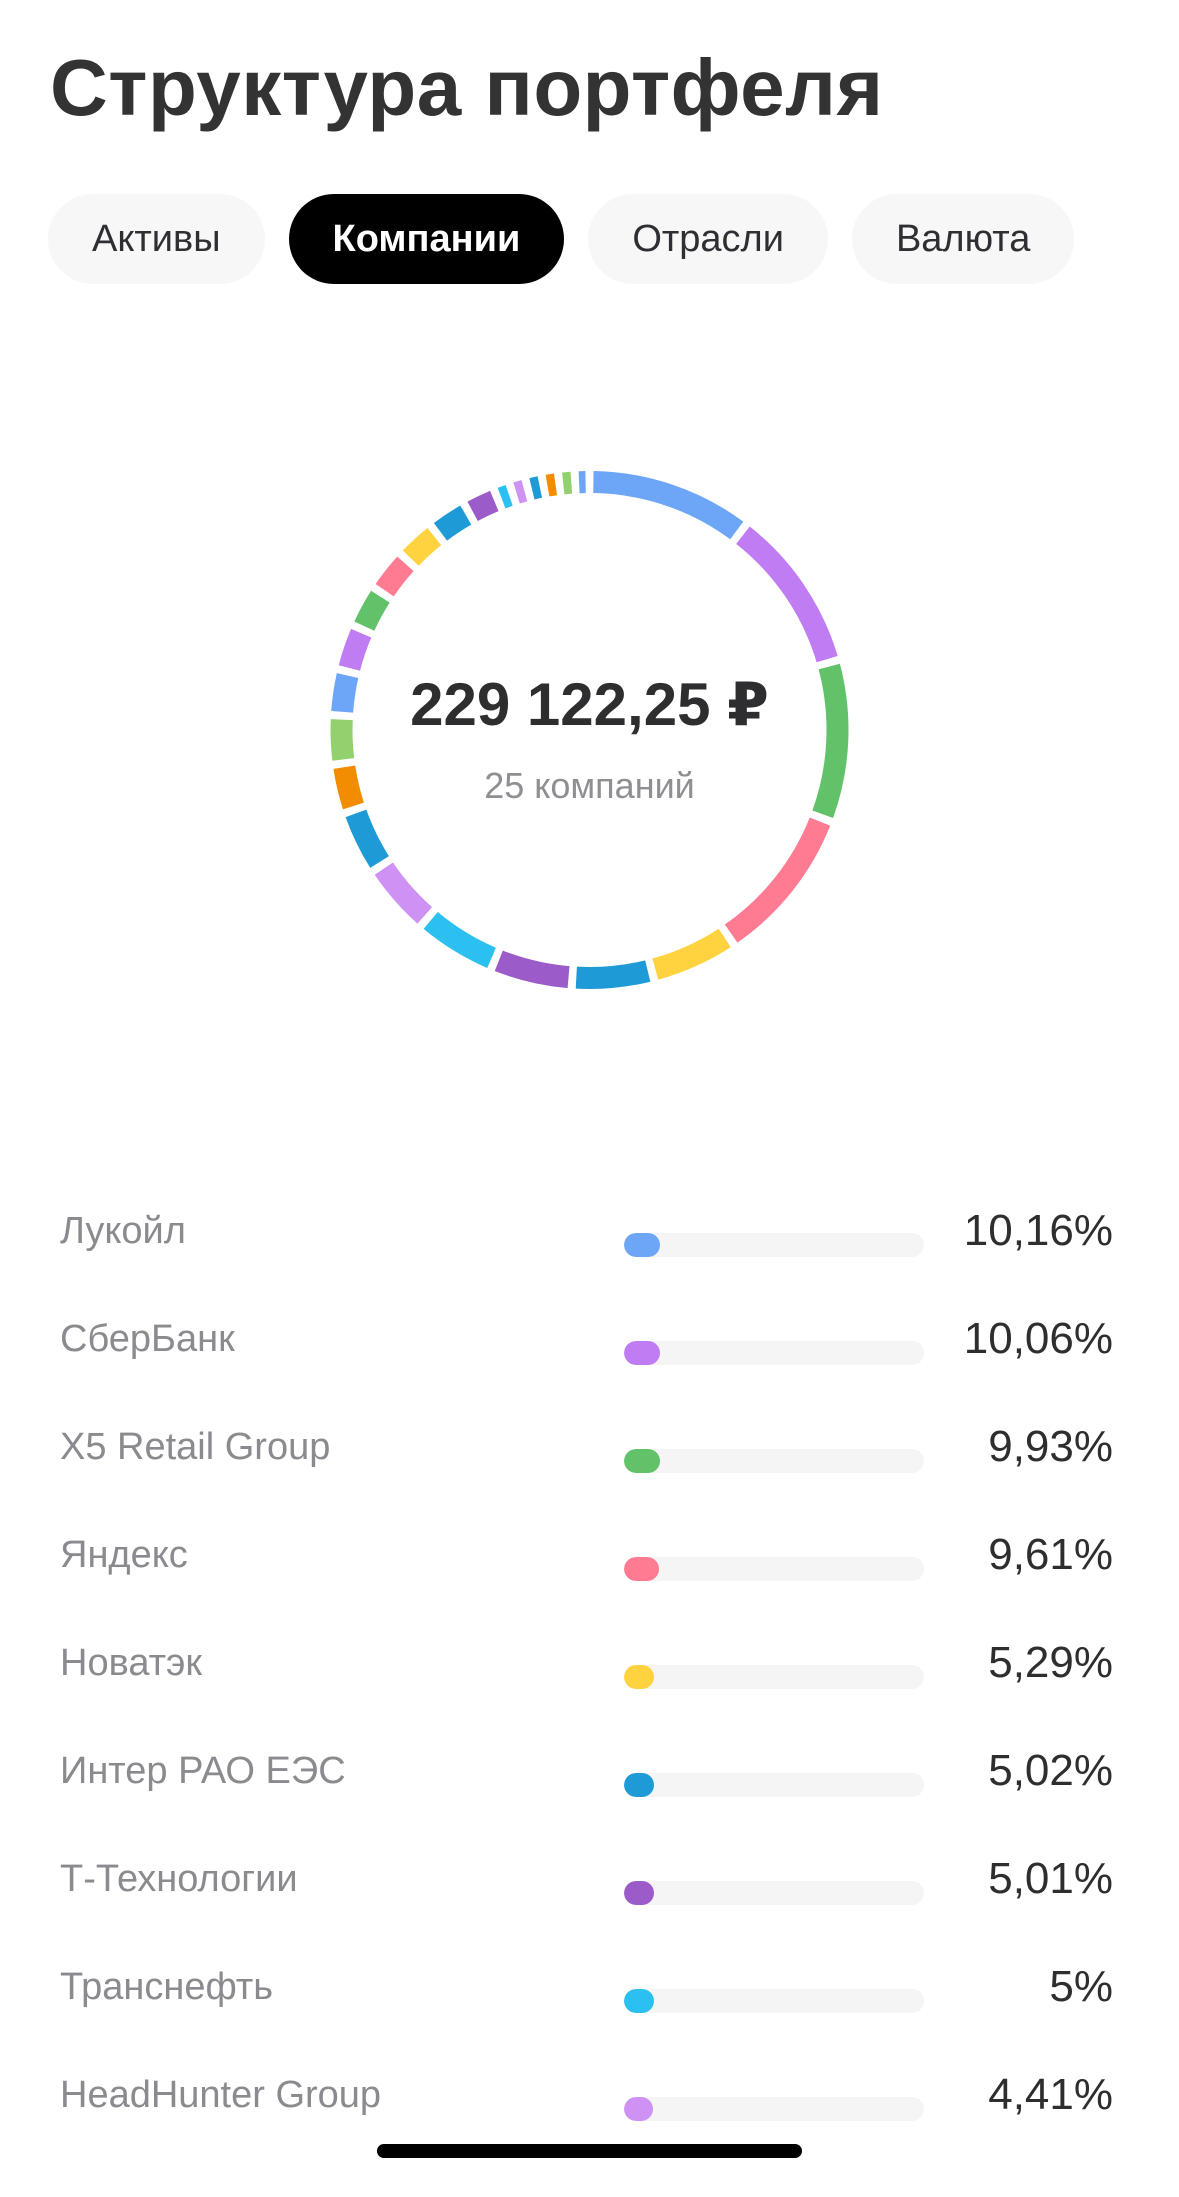  Describe the element at coordinates (123, 1231) in the screenshot. I see `holding-name: Лукойл` at that location.